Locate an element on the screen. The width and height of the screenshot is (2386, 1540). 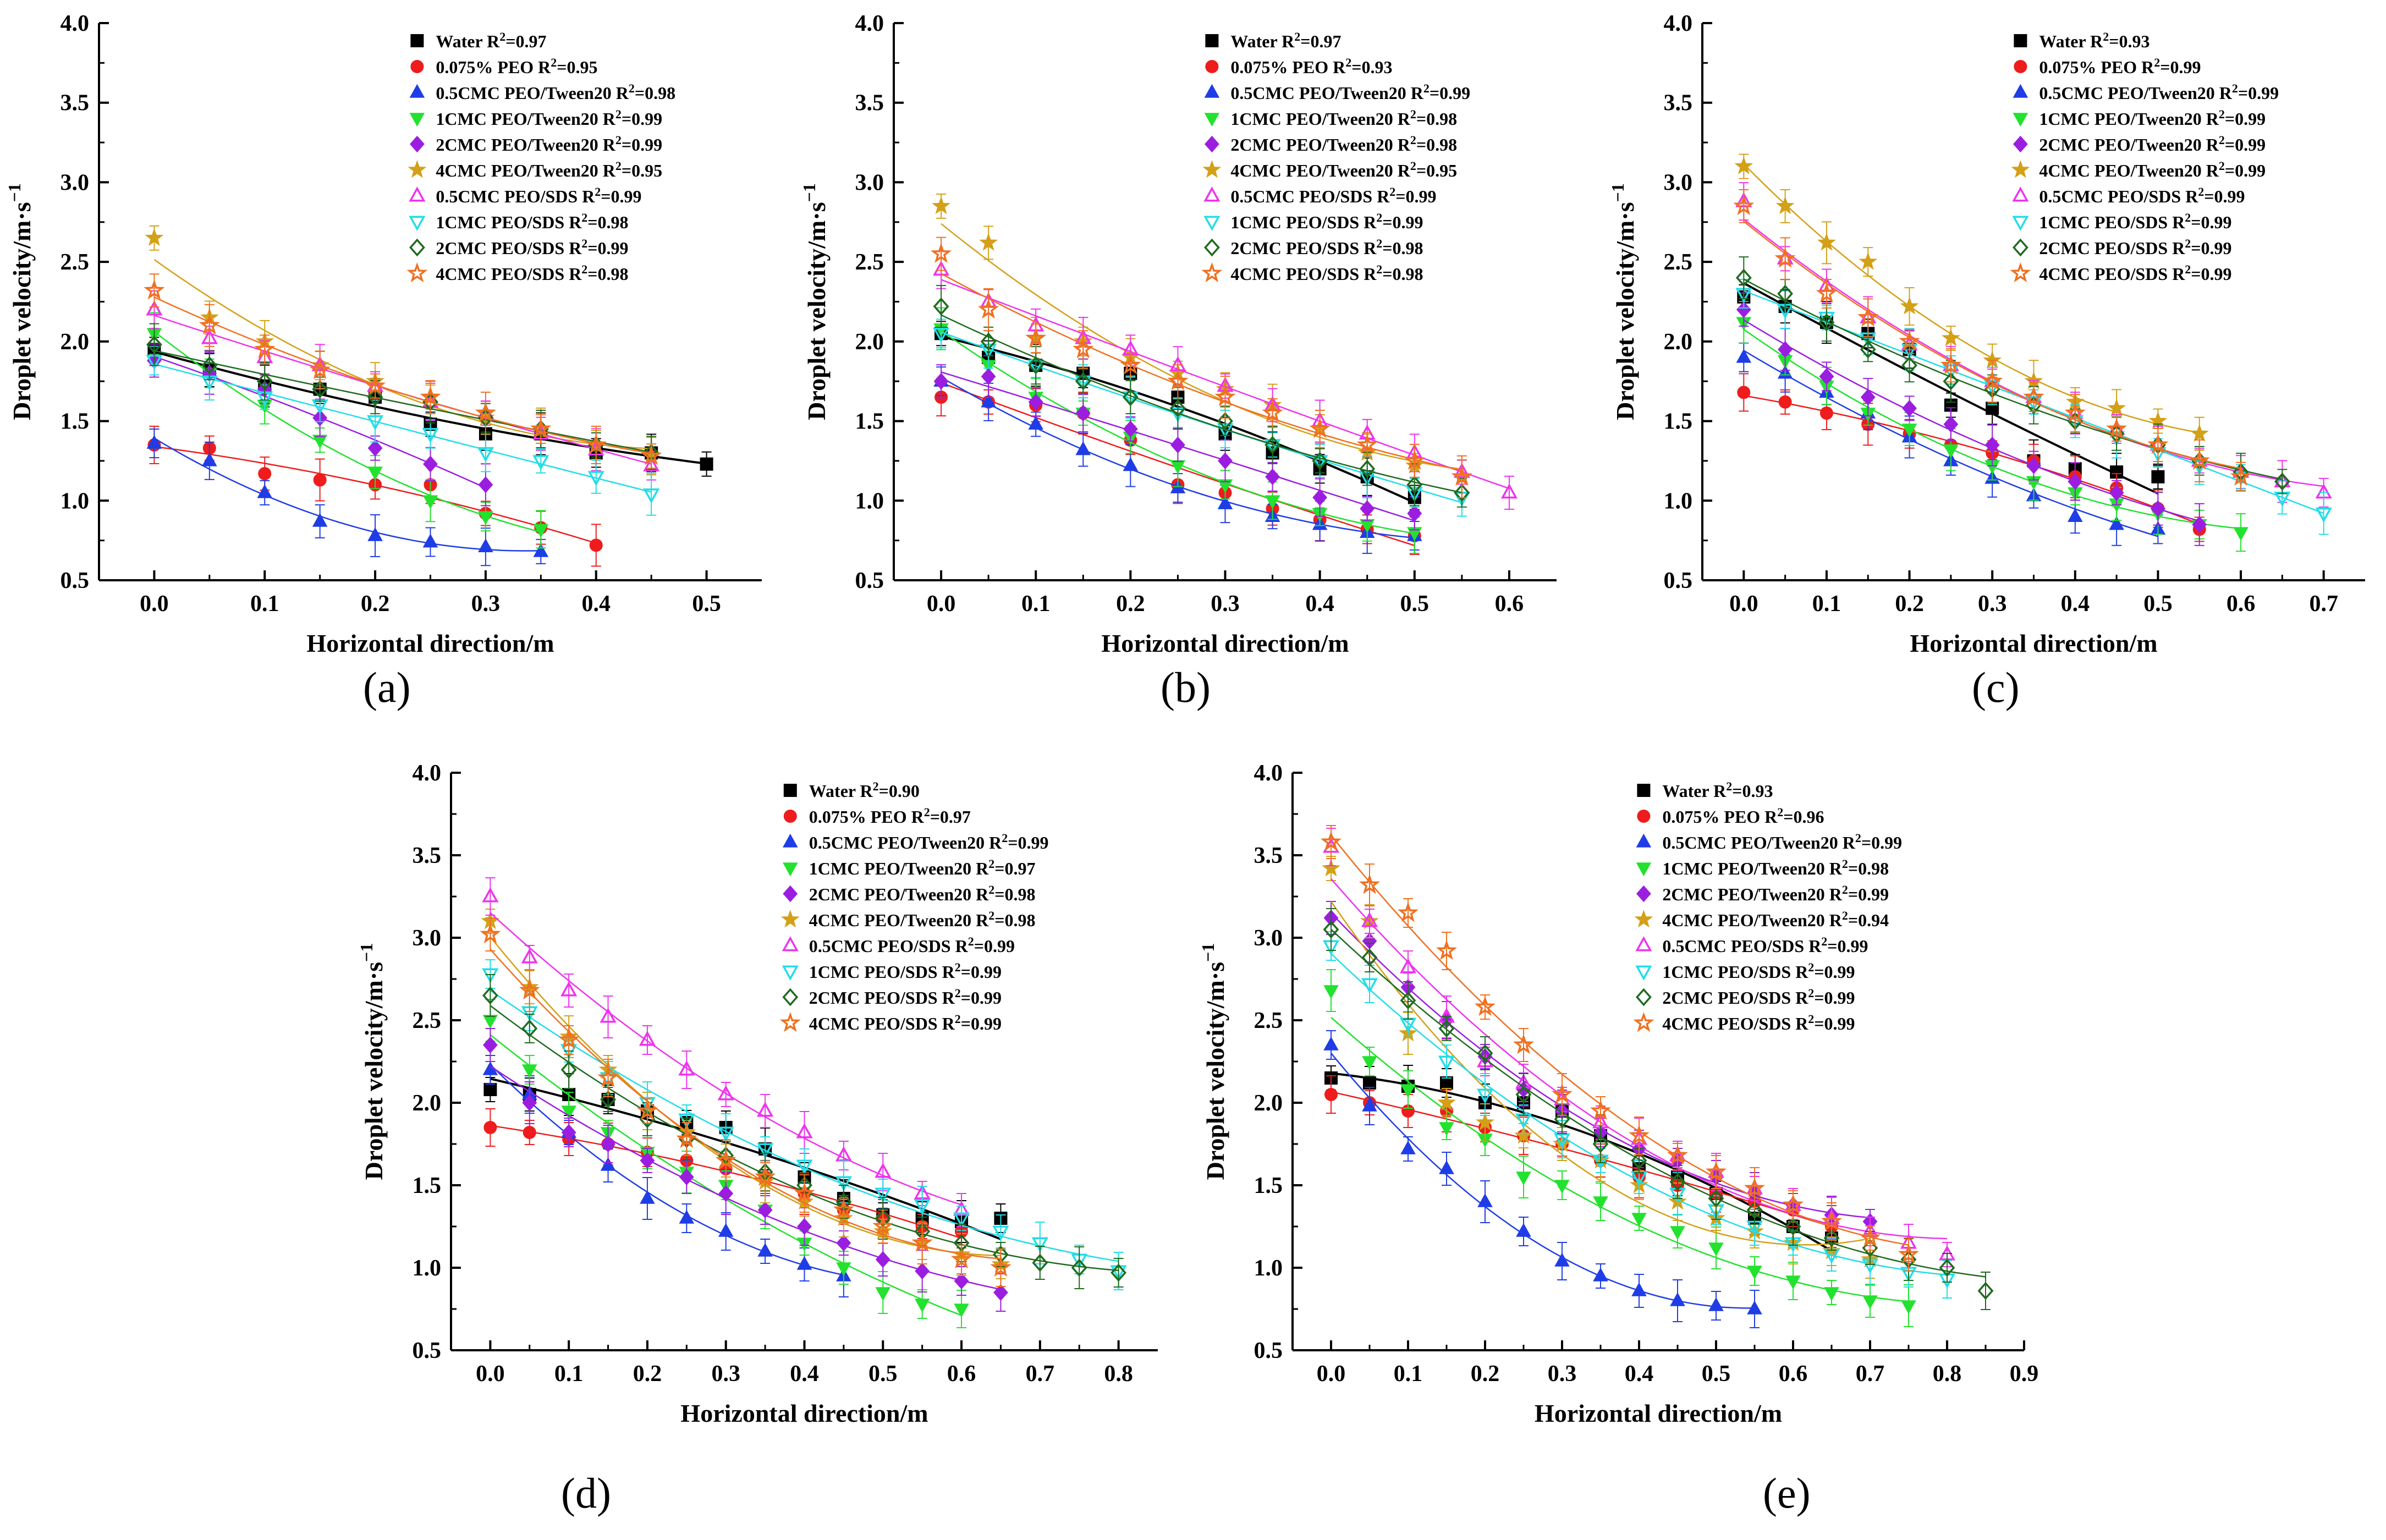
legend-entry: Water R2=0.93 is located at coordinates (1718, 790).